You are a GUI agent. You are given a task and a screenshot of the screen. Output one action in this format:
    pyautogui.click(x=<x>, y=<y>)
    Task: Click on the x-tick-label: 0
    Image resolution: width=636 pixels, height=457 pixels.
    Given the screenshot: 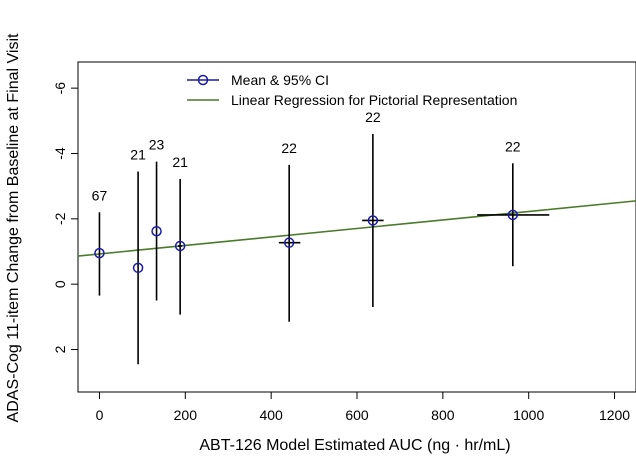 What is the action you would take?
    pyautogui.click(x=100, y=415)
    